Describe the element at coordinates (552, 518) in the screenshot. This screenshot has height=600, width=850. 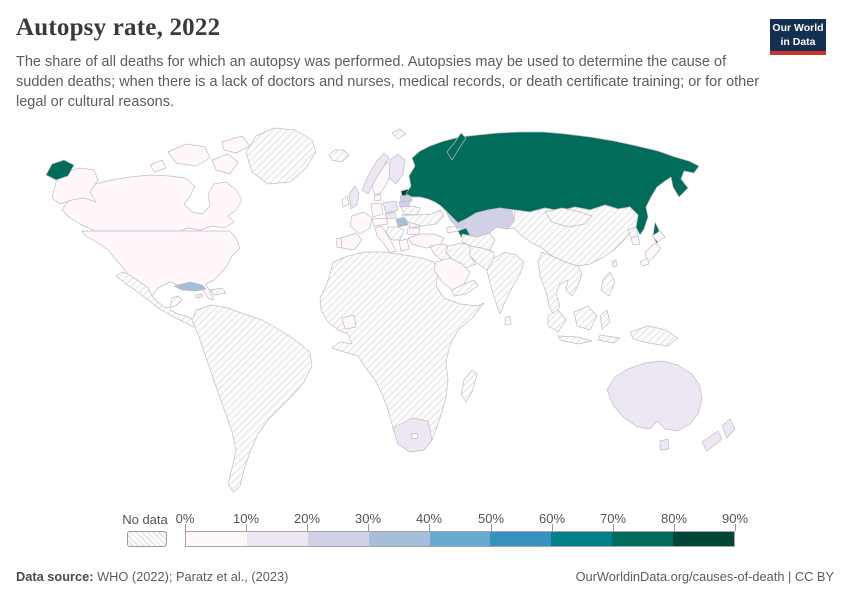
I see `legend-tick-label: 60%` at that location.